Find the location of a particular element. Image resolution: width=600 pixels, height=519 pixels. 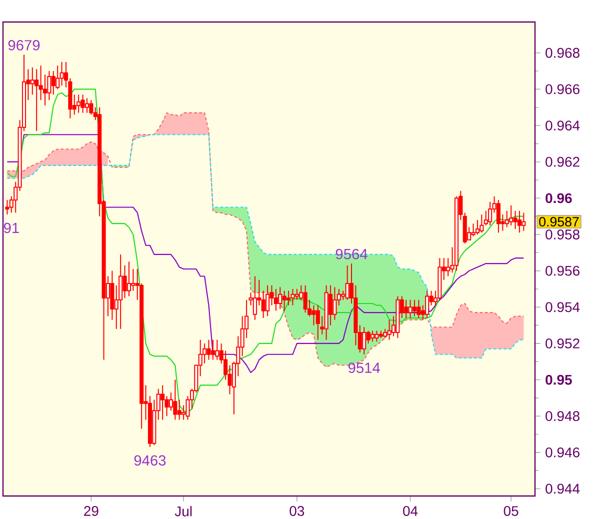

x-tick-label: 04 is located at coordinates (410, 511).